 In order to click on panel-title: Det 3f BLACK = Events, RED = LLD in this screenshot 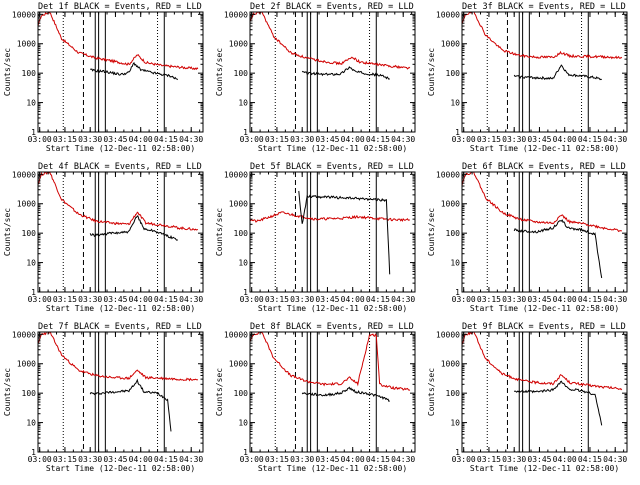, I will do `click(544, 7)`.